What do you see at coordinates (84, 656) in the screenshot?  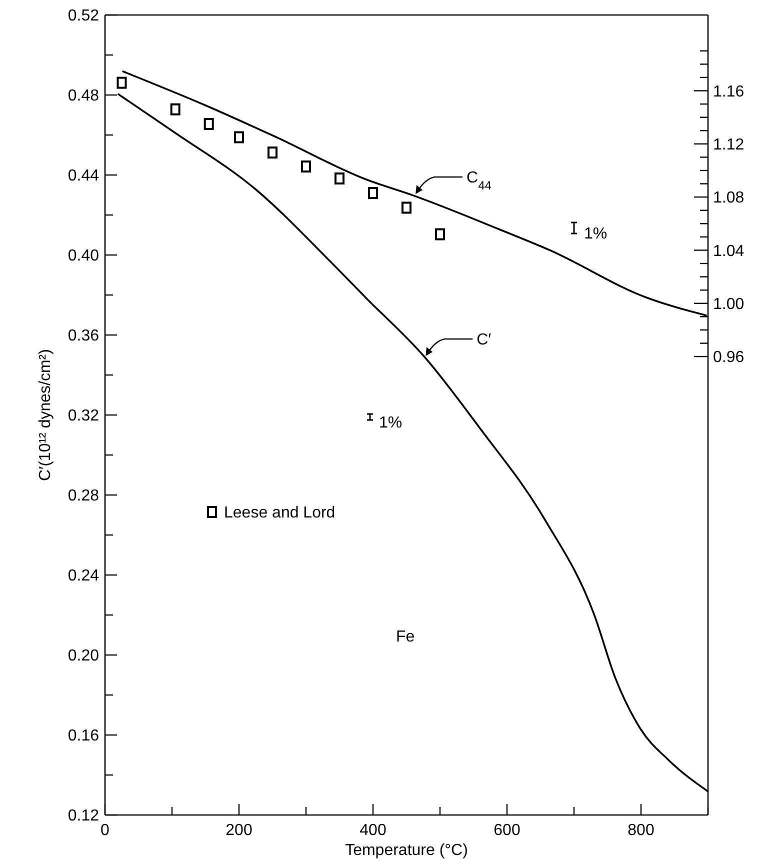 I see `y-tick-label: 0.20` at bounding box center [84, 656].